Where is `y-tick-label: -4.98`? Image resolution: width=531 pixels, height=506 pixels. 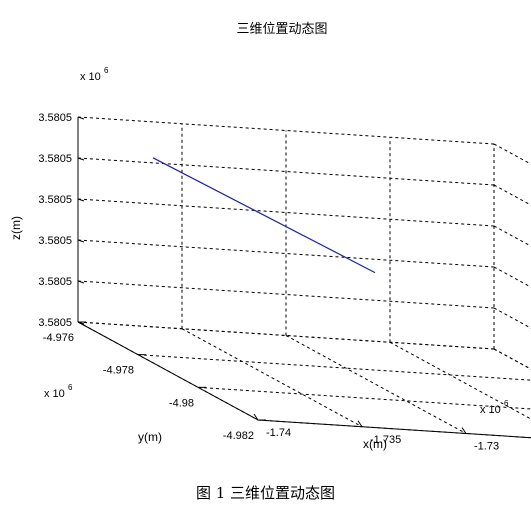 y-tick-label: -4.98 is located at coordinates (181, 403).